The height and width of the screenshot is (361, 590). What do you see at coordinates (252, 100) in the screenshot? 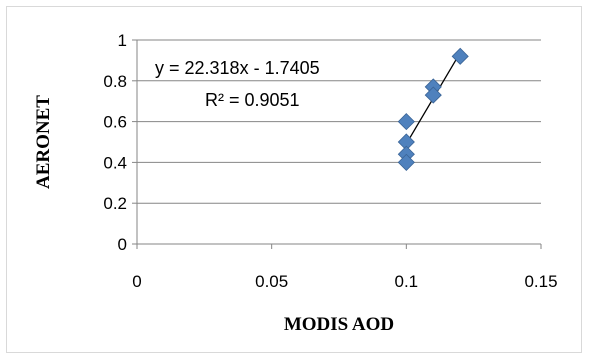
I see `r-squared-label: R² = 0.9051` at bounding box center [252, 100].